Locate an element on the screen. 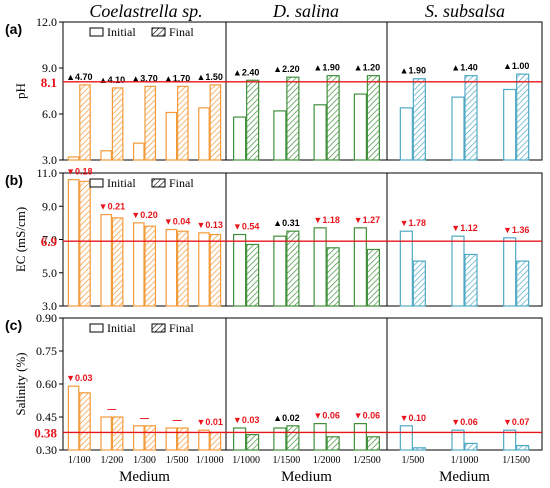 Image resolution: width=550 pixels, height=488 pixels. change-label: ▲3.70 is located at coordinates (144, 78).